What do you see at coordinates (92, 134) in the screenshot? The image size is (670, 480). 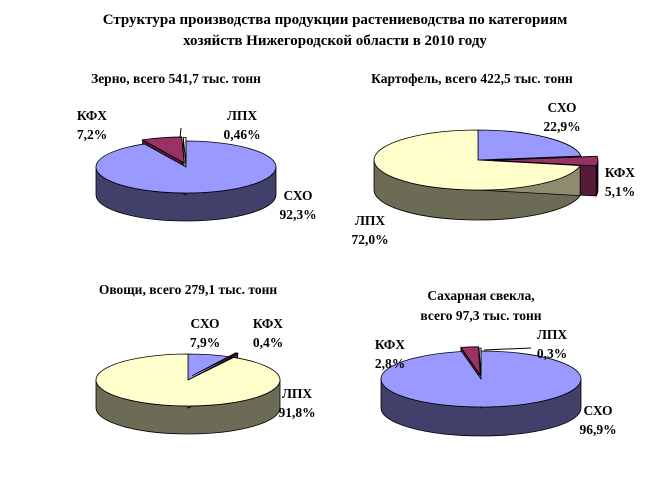 I see `slice-percent: 7,2%` at bounding box center [92, 134].